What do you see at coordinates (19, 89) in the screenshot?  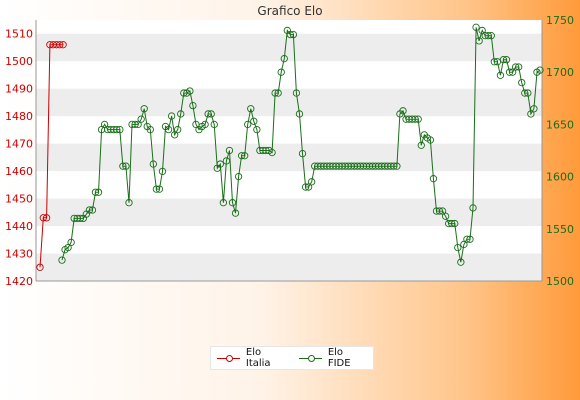 I see `left-tick-label: 1490` at bounding box center [19, 89].